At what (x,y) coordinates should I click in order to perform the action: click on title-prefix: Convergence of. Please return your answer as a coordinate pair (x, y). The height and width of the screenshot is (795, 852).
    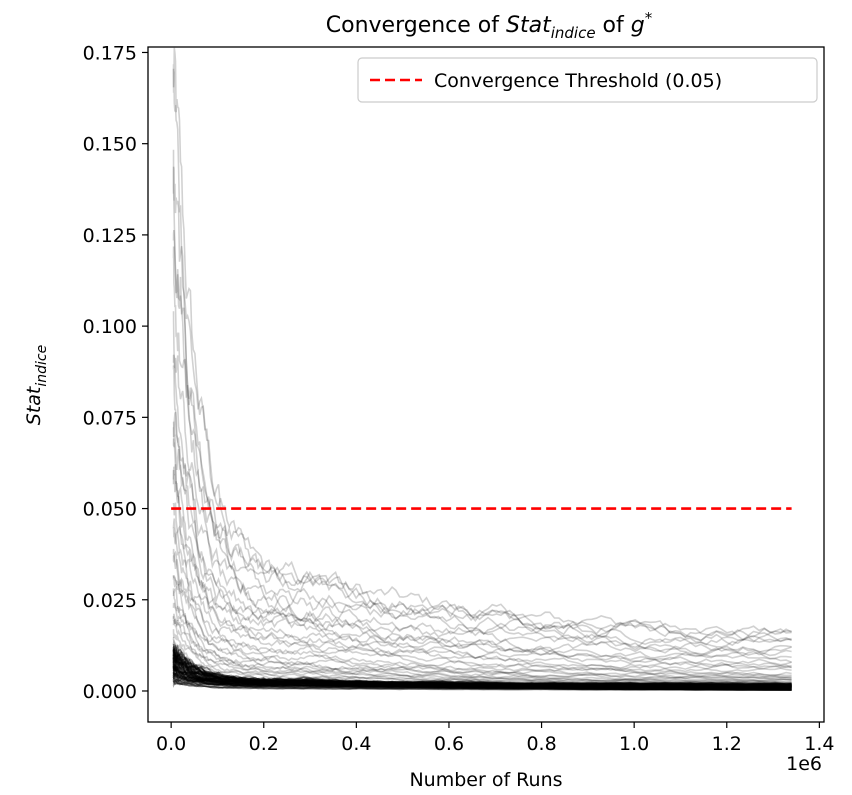
    Looking at the image, I should click on (416, 25).